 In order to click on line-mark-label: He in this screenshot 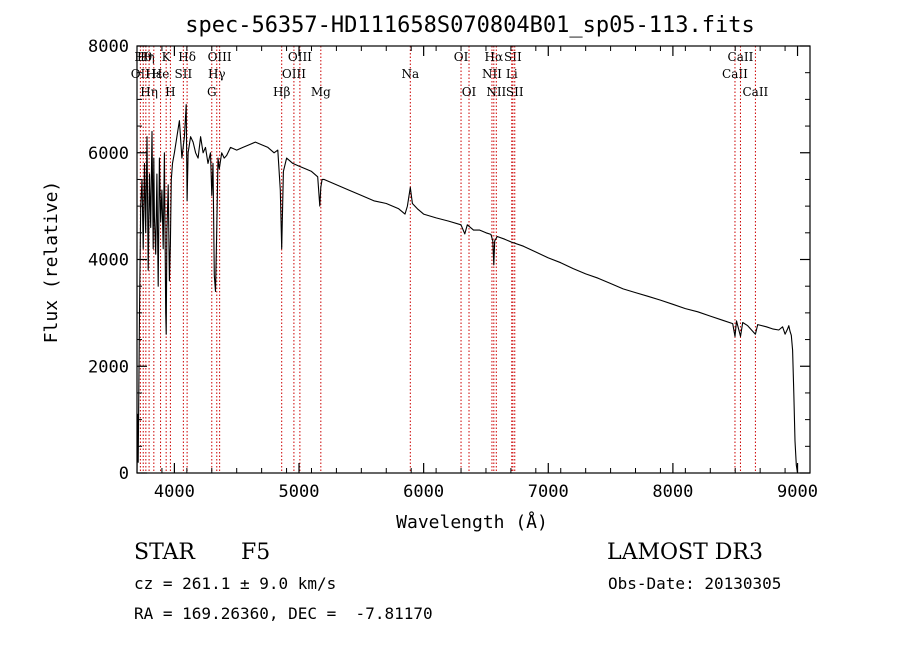, I will do `click(161, 74)`.